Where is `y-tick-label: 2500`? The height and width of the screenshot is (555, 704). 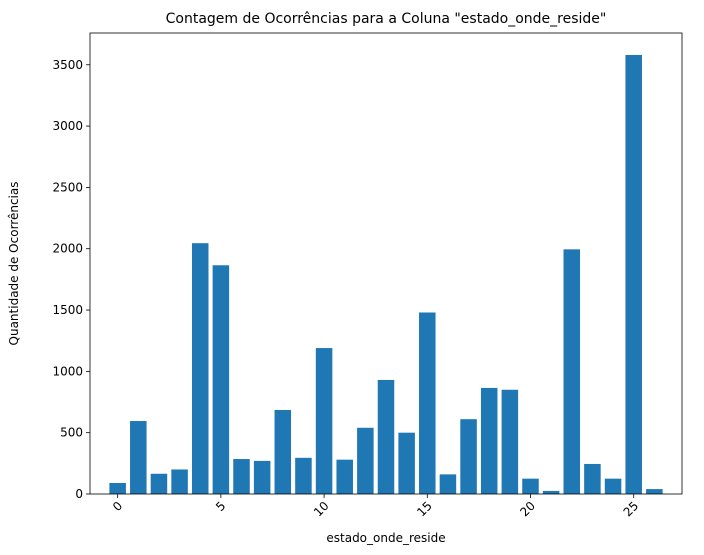
y-tick-label: 2500 is located at coordinates (67, 187).